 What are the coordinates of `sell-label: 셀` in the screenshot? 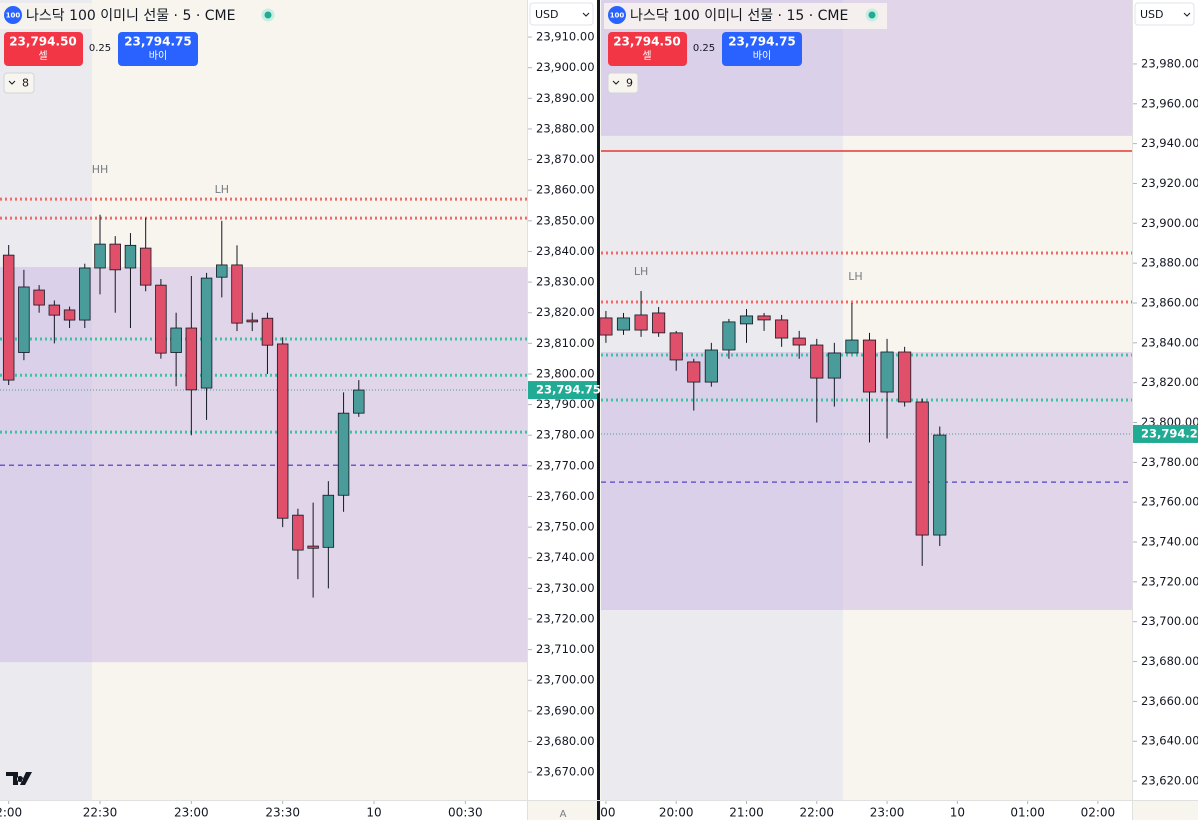 It's located at (646, 56).